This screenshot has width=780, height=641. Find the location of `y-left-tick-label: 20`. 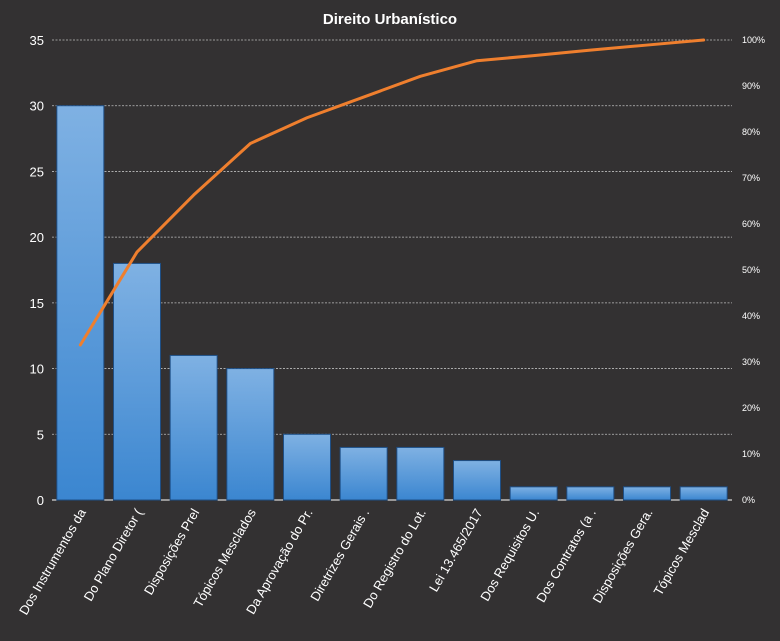

y-left-tick-label: 20 is located at coordinates (37, 237).